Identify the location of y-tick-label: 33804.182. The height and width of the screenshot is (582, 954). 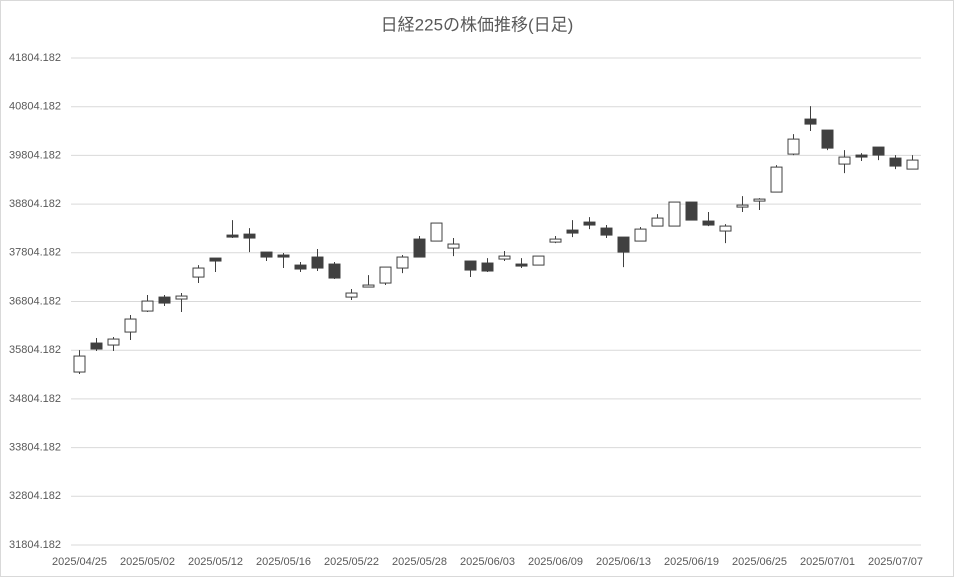
(35, 448).